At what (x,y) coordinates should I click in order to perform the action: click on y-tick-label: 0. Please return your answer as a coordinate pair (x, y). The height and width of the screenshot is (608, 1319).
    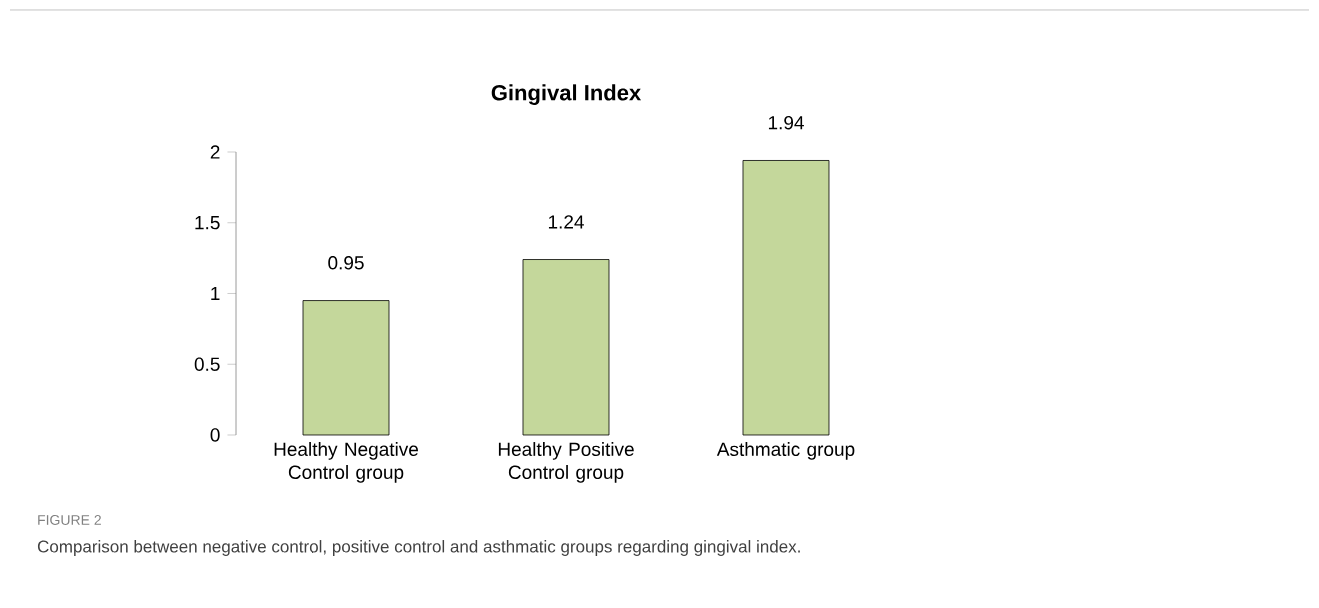
    Looking at the image, I should click on (215, 435).